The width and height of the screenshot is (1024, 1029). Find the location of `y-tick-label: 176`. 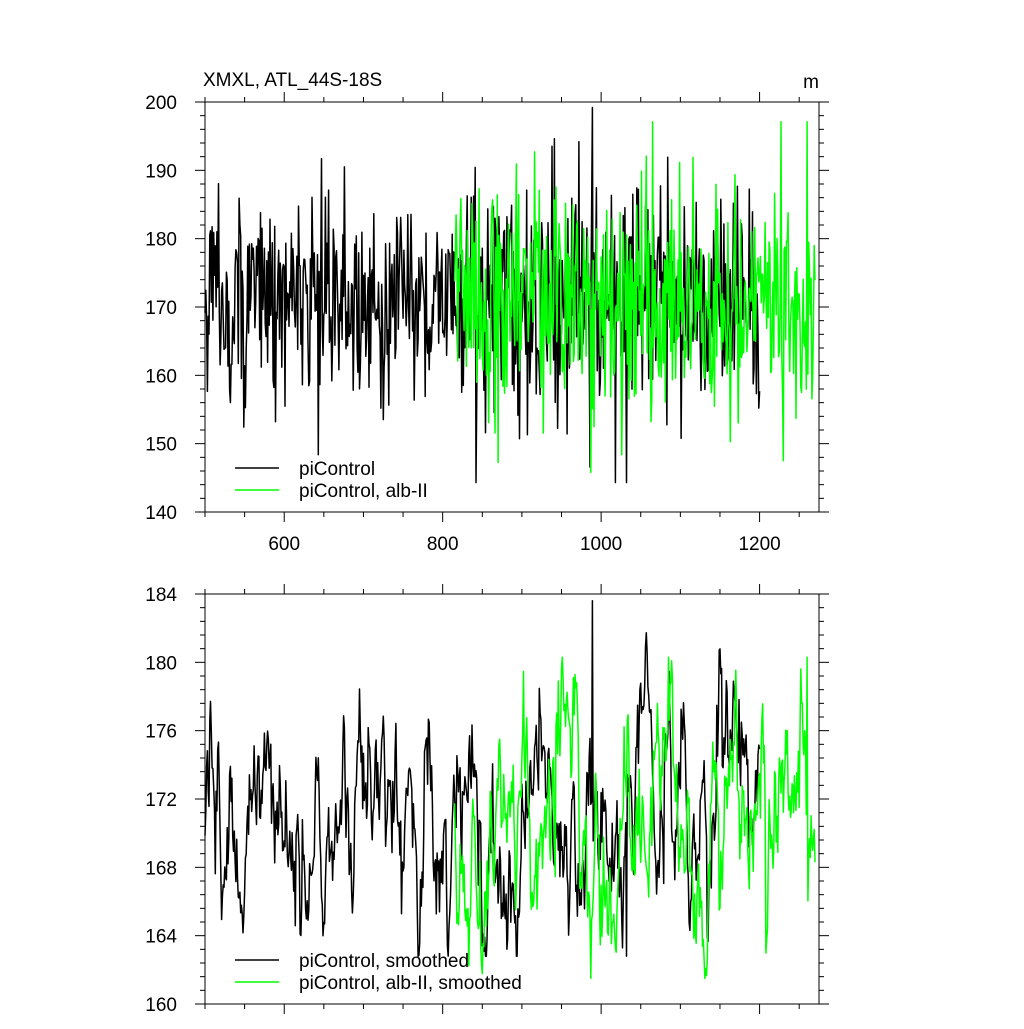

y-tick-label: 176 is located at coordinates (161, 732).